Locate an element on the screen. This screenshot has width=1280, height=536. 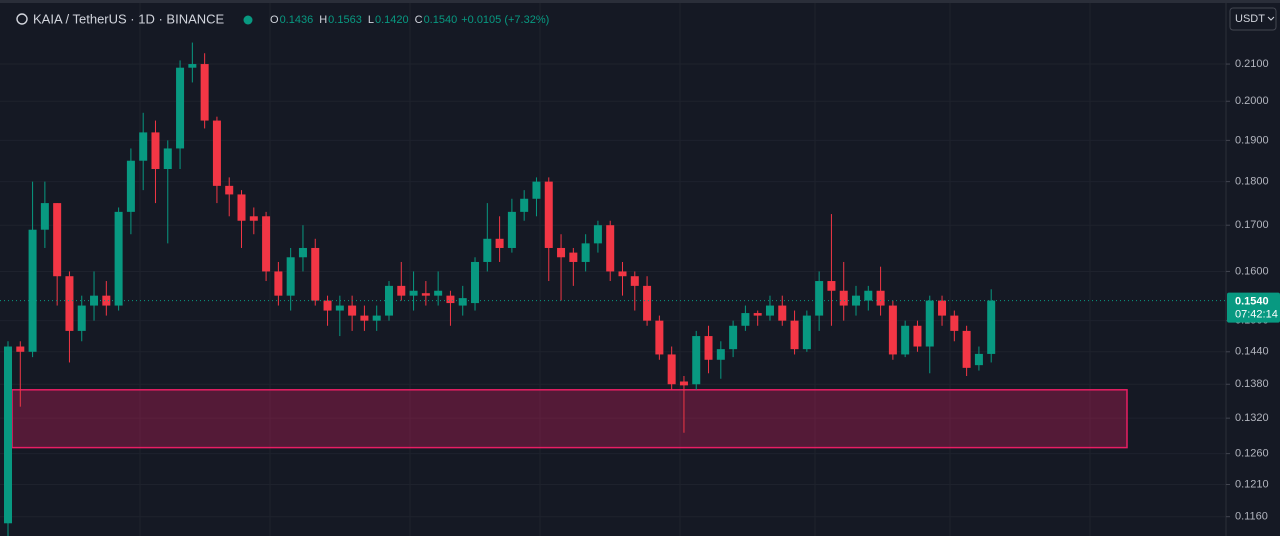
y-tick-label: 0.1160 is located at coordinates (1251, 517).